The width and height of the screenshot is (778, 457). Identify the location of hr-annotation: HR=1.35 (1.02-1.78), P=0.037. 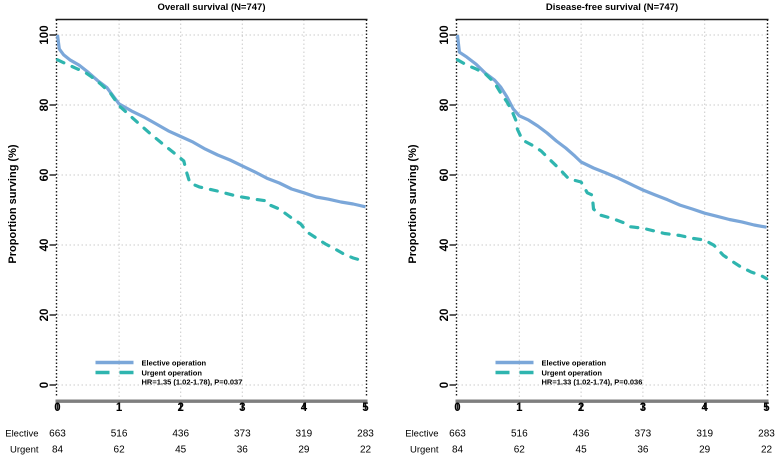
(192, 382).